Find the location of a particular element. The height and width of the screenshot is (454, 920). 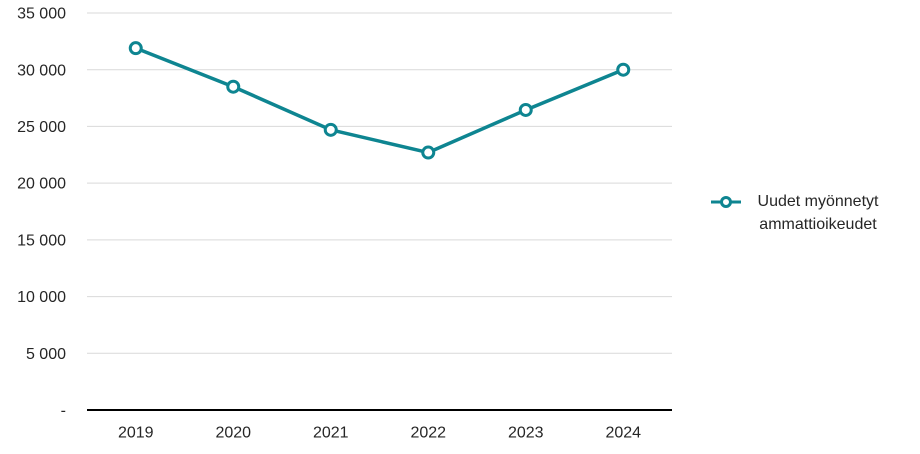

legend: Uudet myönnetyt ammattioikeudet is located at coordinates (801, 213).